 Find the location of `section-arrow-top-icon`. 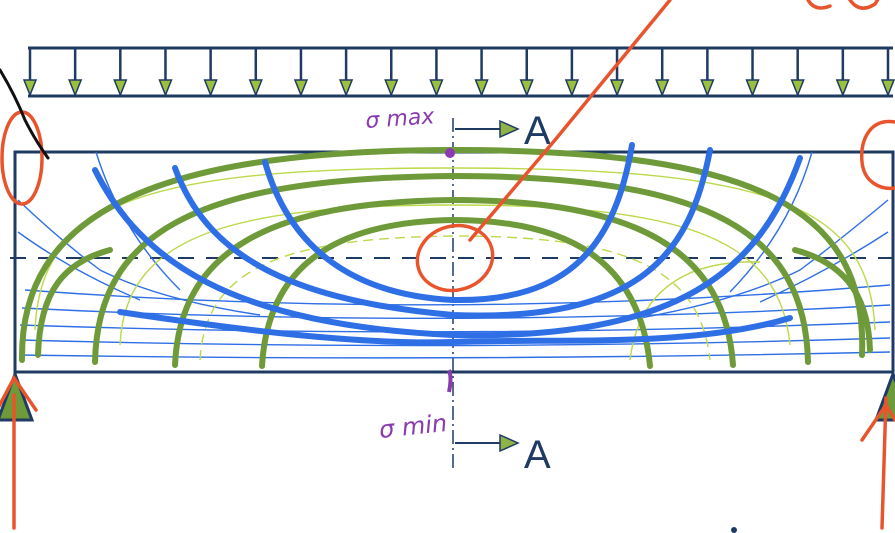

section-arrow-top-icon is located at coordinates (509, 129).